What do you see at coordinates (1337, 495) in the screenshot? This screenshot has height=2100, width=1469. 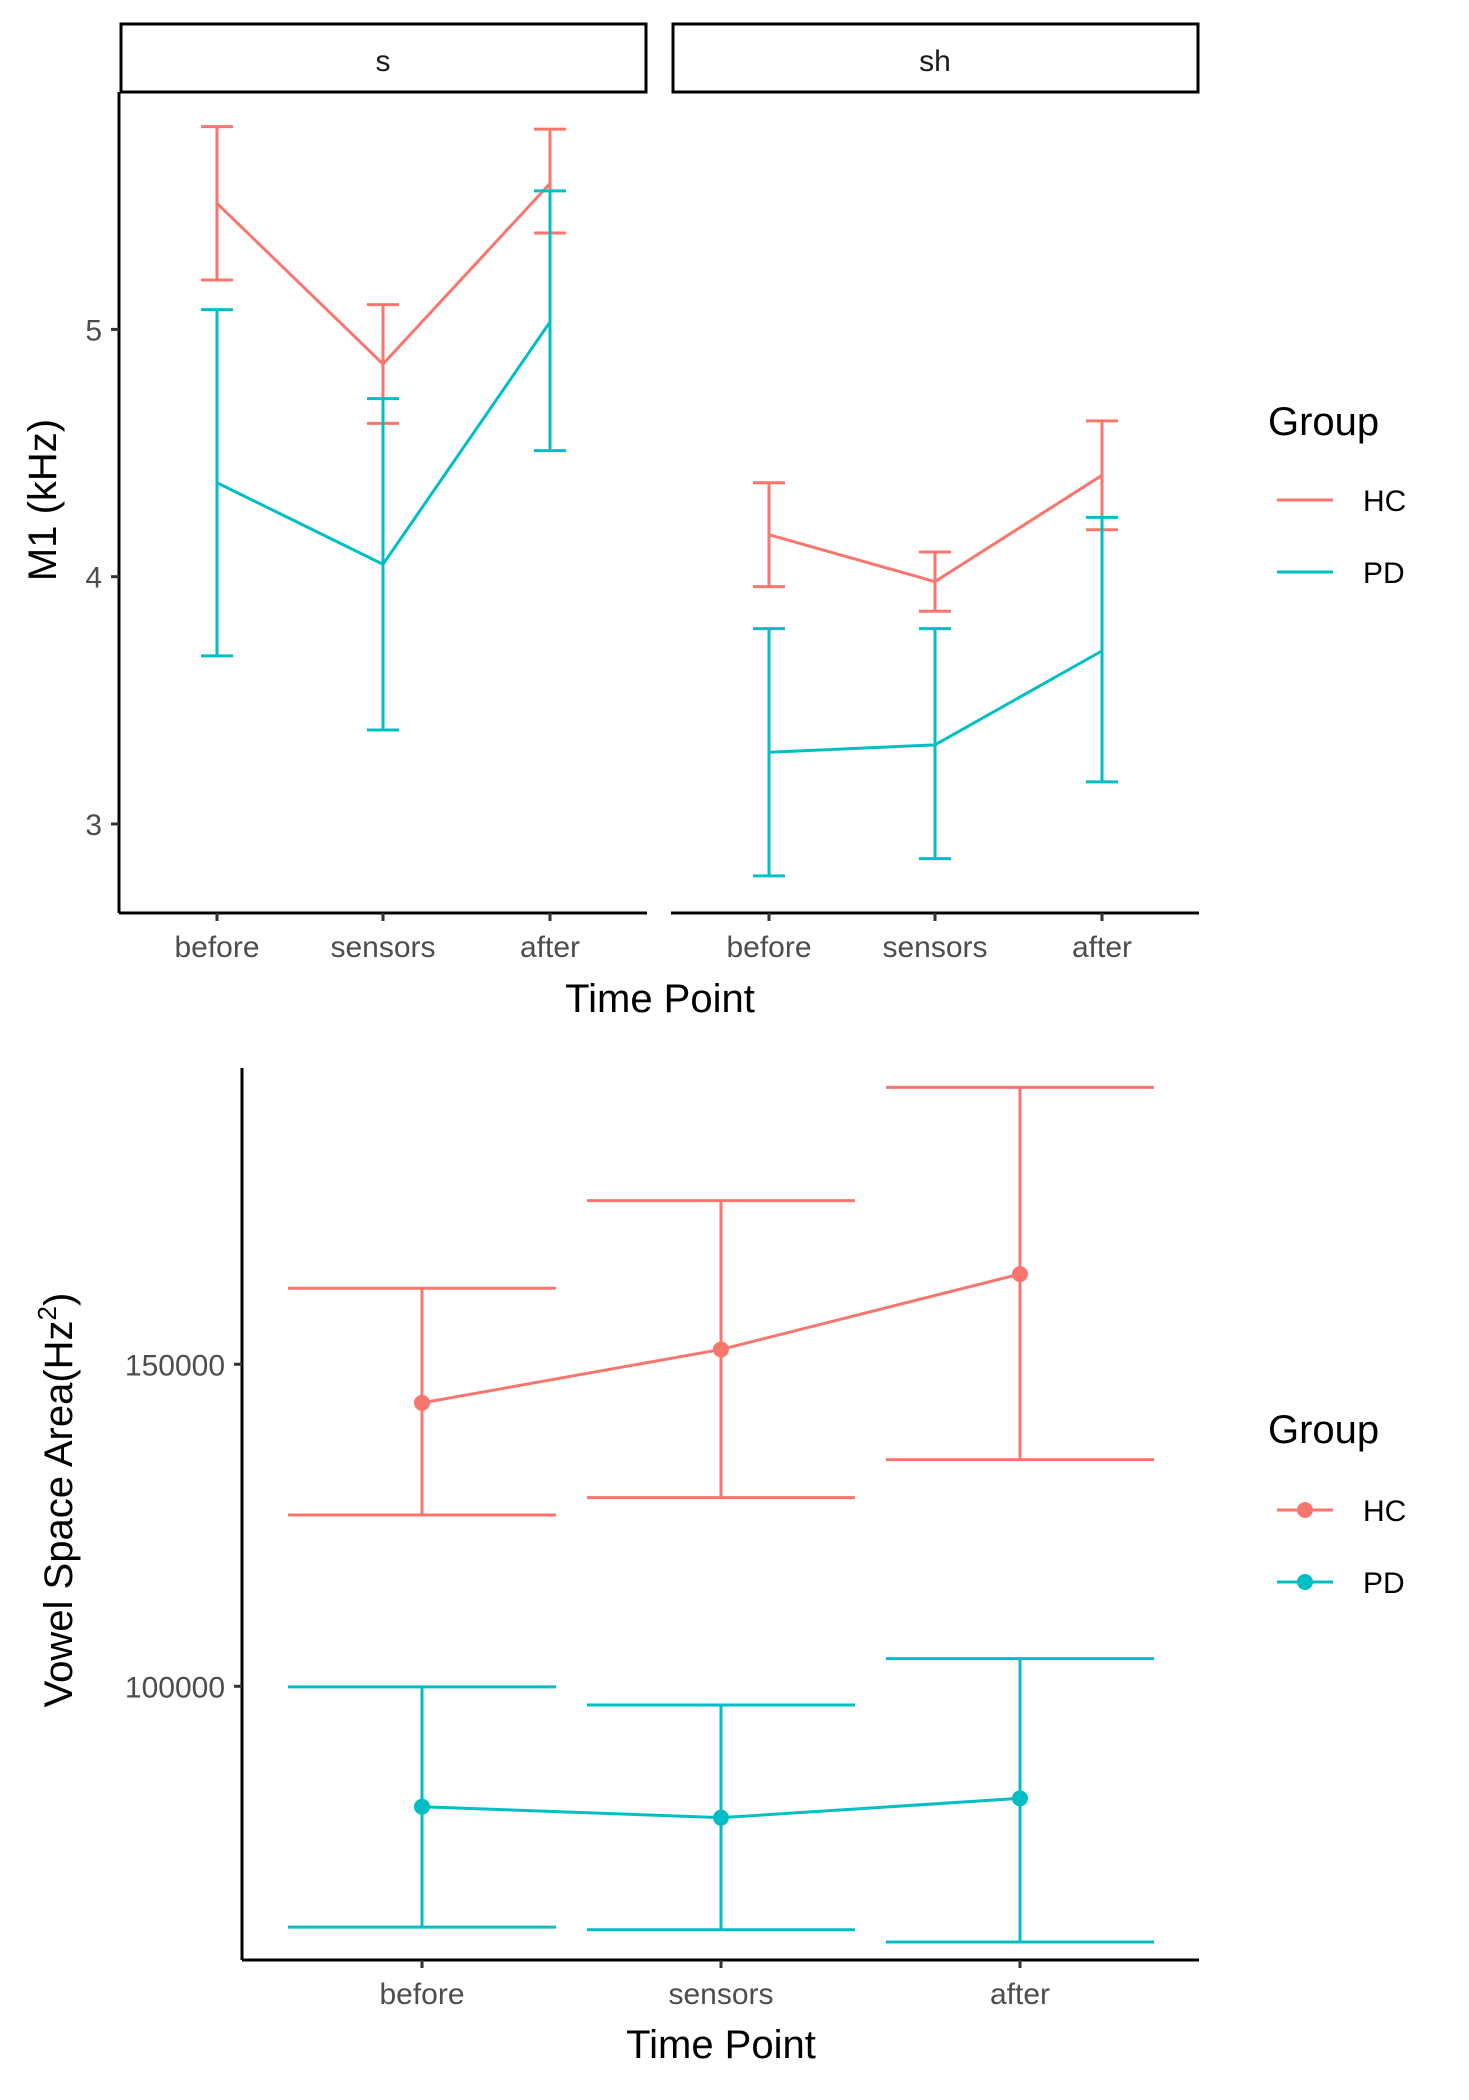 I see `m1-legend: Group HC PD` at bounding box center [1337, 495].